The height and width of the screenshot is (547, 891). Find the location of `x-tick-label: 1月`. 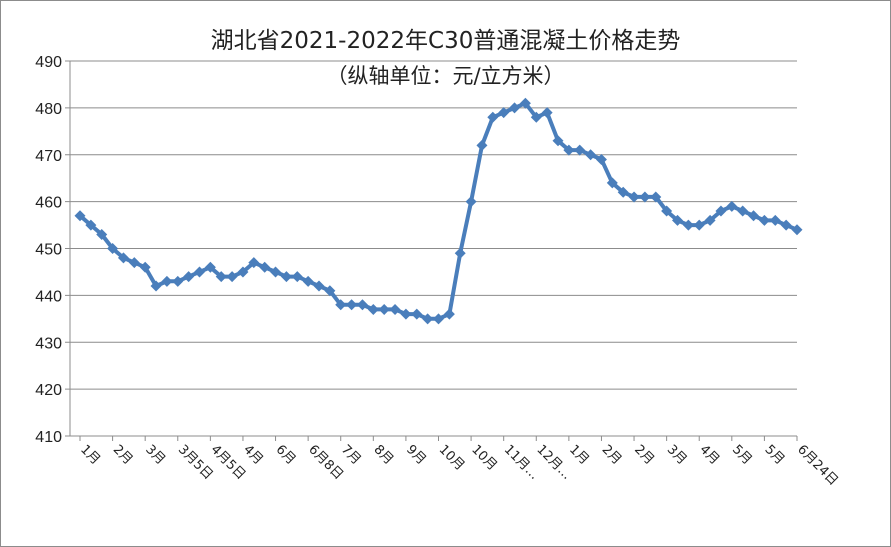

x-tick-label: 1月 is located at coordinates (579, 455).